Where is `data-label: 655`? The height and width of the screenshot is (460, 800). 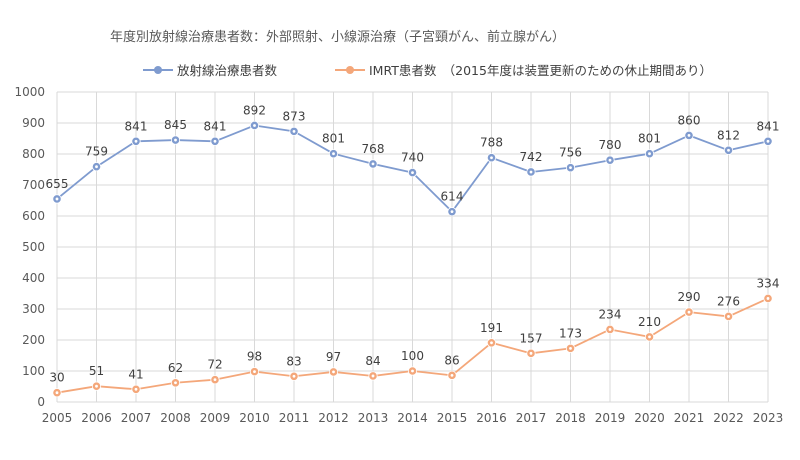
data-label: 655 is located at coordinates (57, 184).